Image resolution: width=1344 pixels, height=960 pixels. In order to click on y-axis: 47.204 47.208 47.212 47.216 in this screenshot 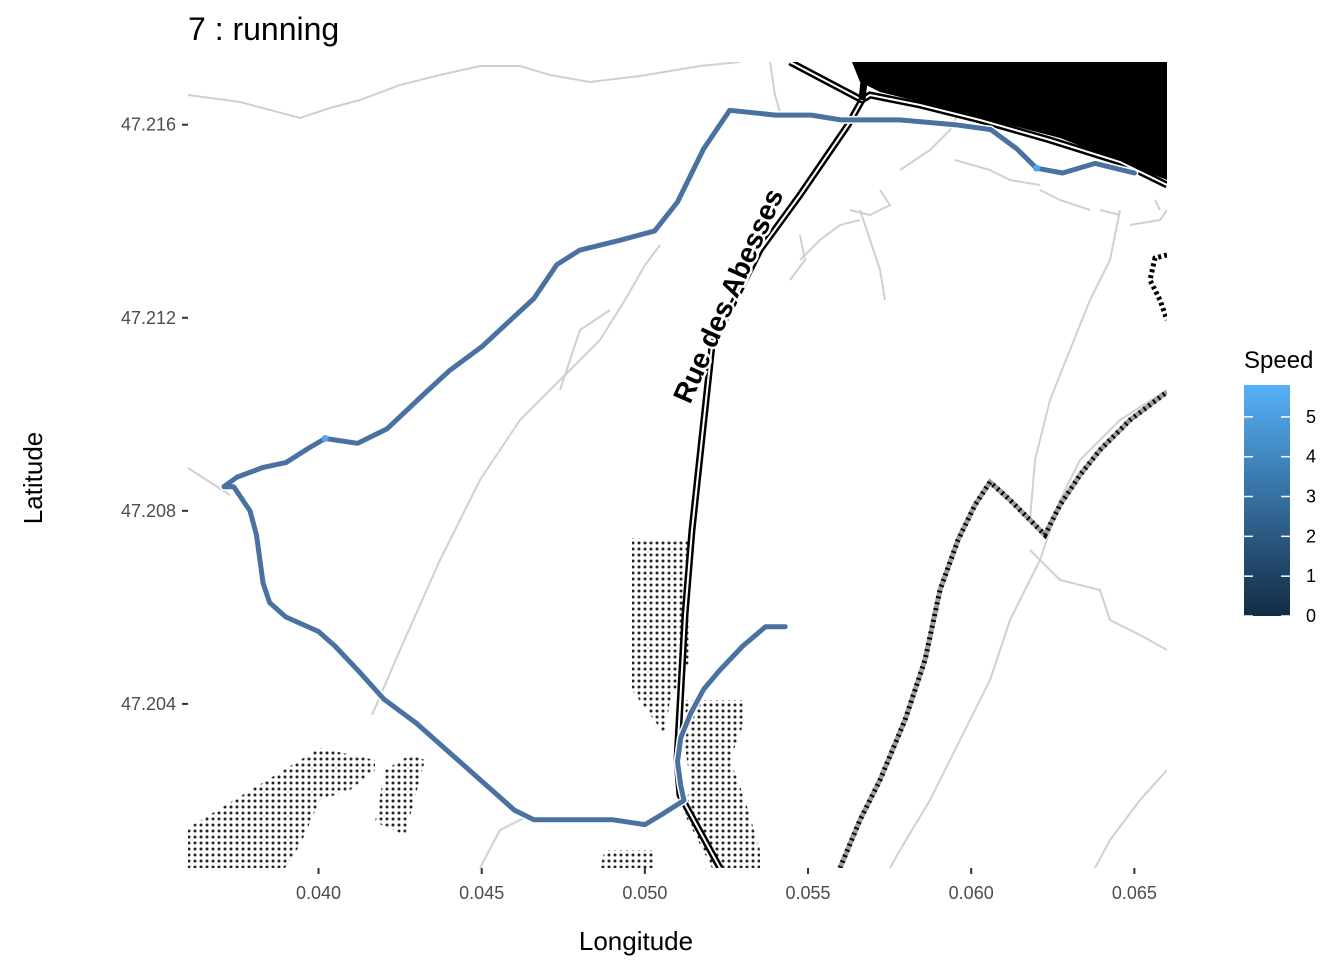, I will do `click(154, 414)`.